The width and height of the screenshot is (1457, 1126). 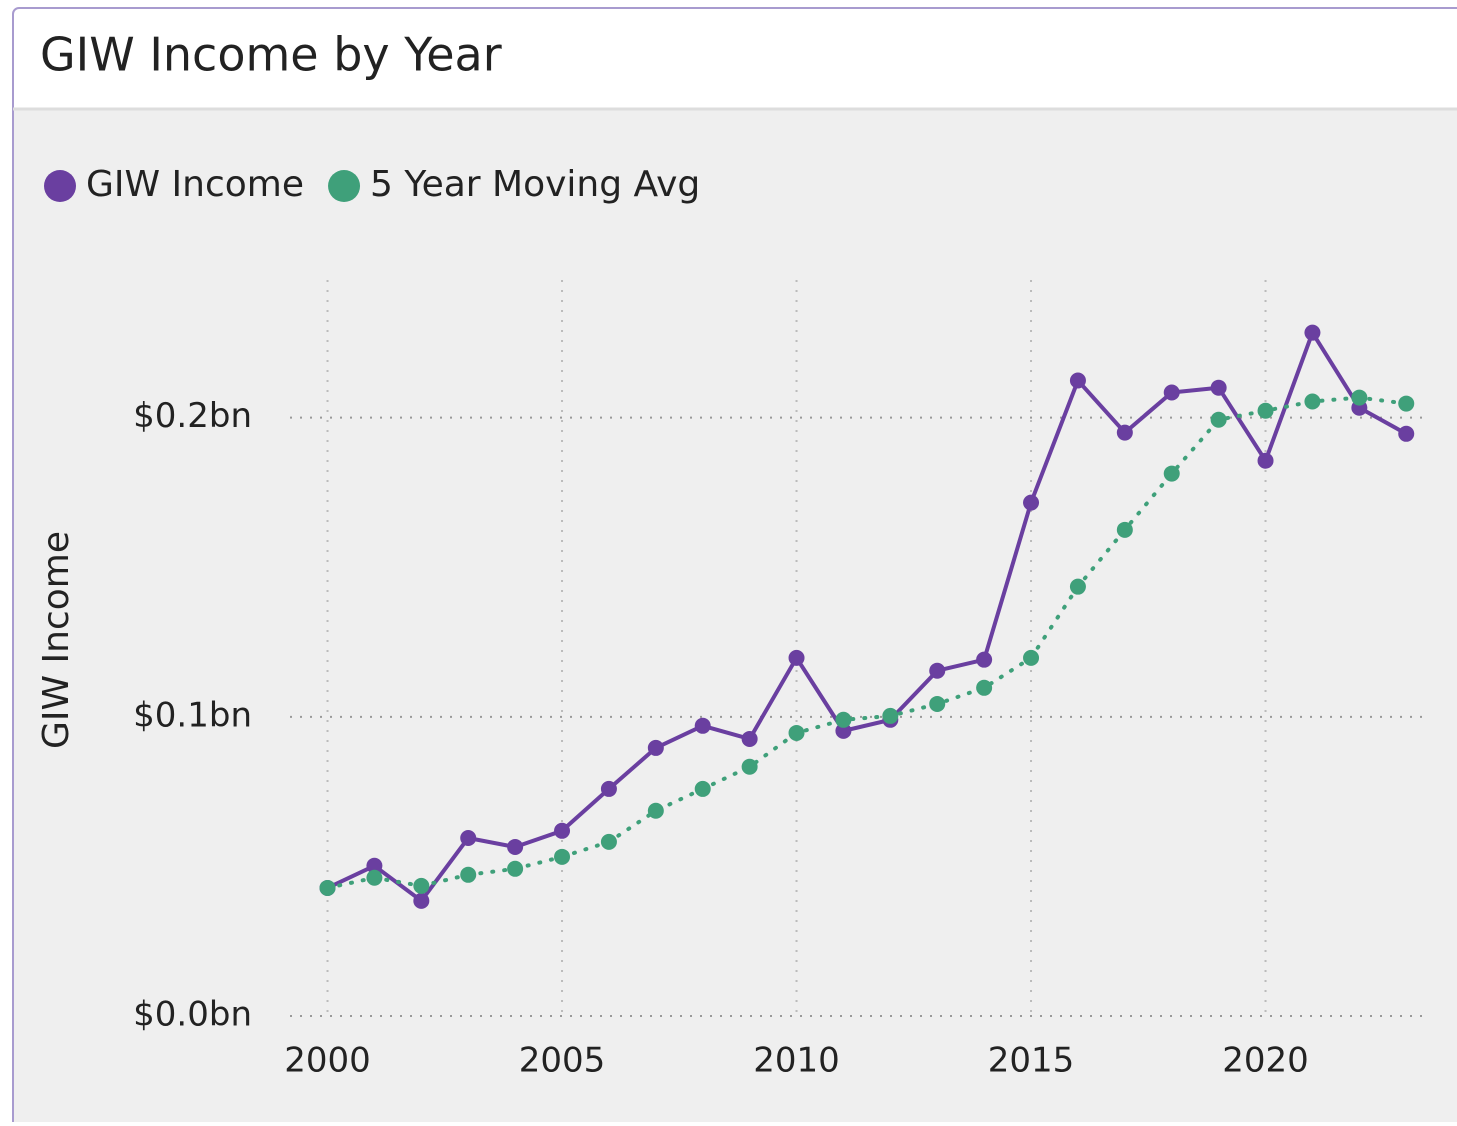 I want to click on y-axis-label: GIW Income, so click(x=56, y=640).